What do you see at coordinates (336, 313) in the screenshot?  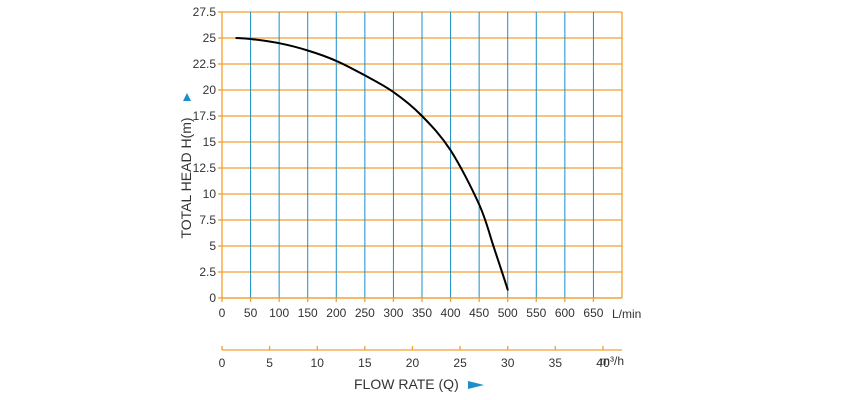 I see `x-tick-label: 200` at bounding box center [336, 313].